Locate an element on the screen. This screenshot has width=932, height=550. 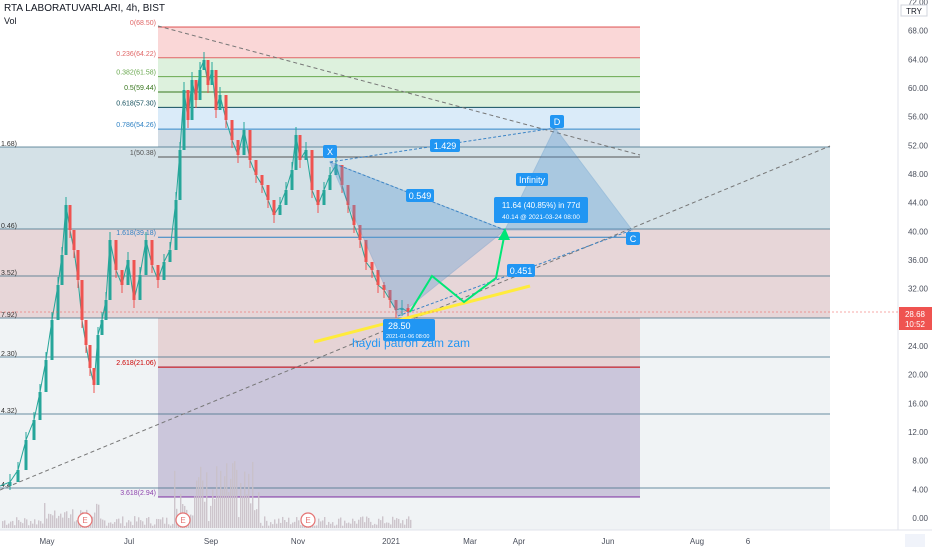
annotation-text: haydi patron zam zam is located at coordinates (411, 343).